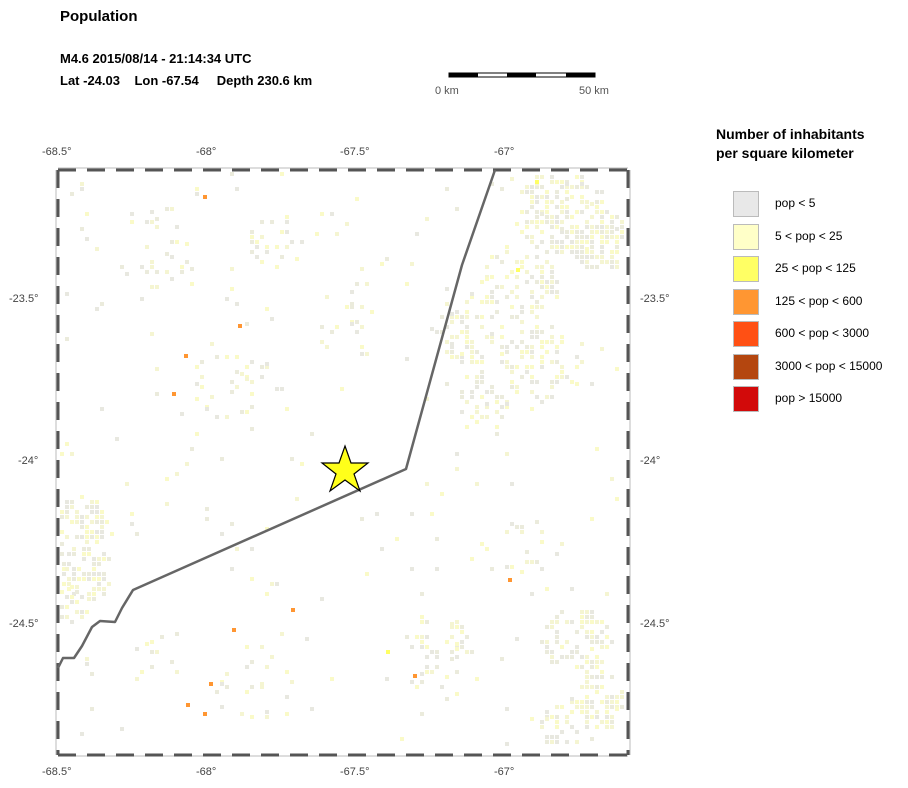  I want to click on legend-swatch, so click(746, 269).